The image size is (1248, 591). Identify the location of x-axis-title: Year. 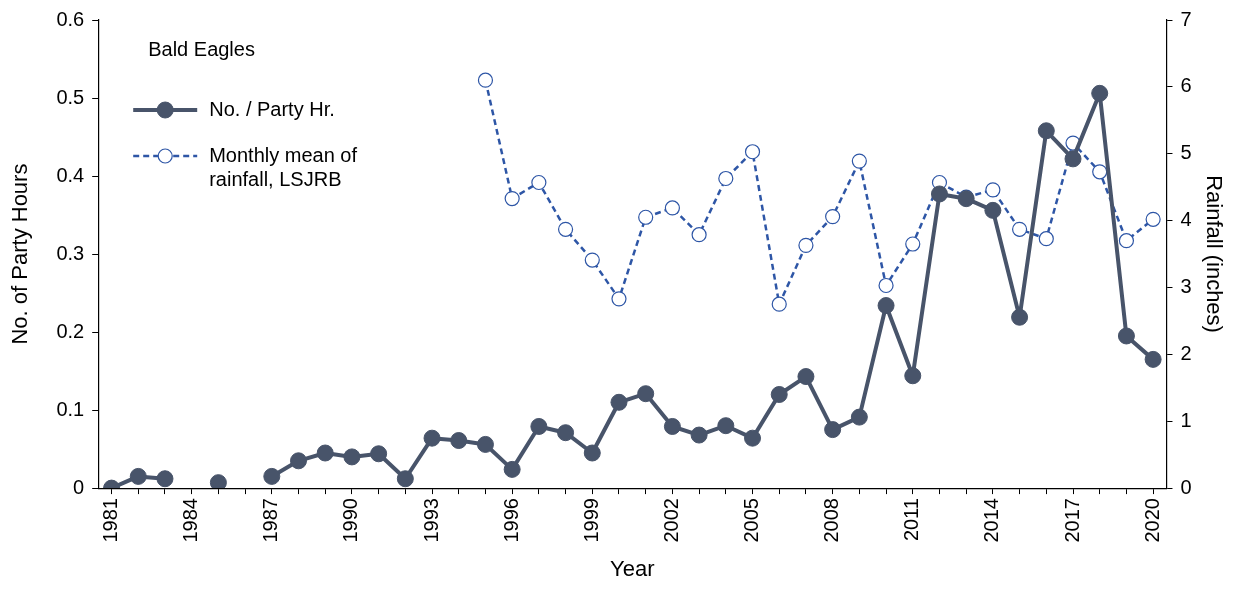
(632, 568).